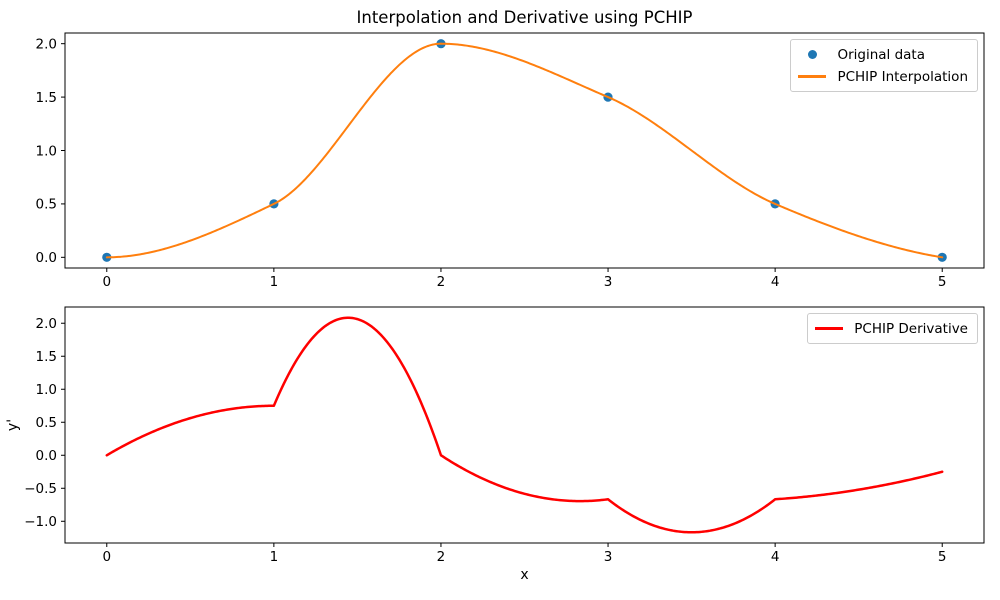 The height and width of the screenshot is (600, 1000). I want to click on y-tick-label: −1.0, so click(40, 522).